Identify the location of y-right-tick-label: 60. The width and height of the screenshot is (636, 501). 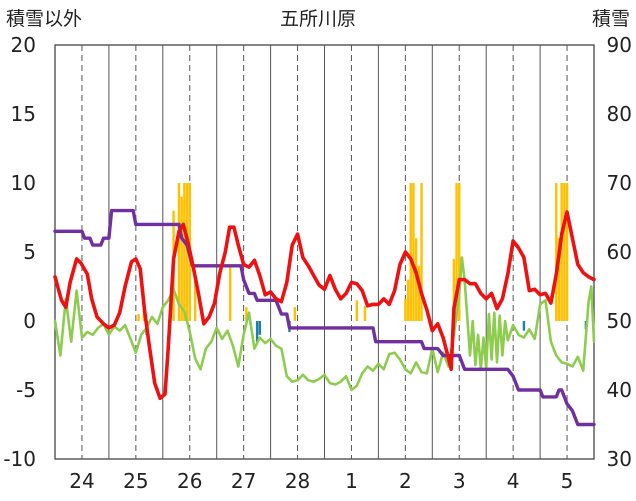
(619, 252).